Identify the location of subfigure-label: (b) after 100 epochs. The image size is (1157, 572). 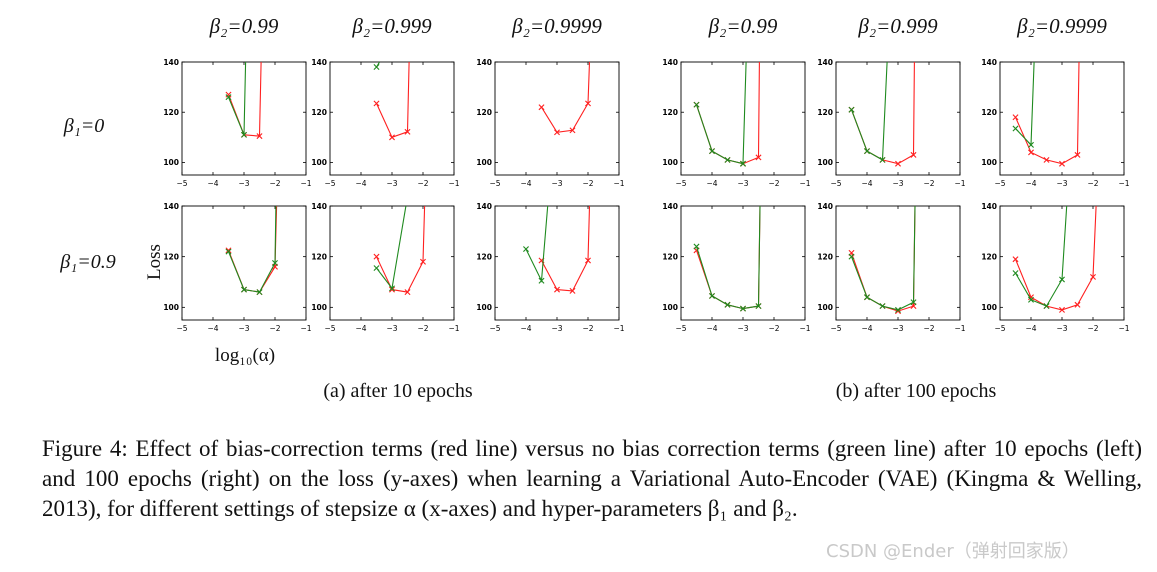
(916, 391).